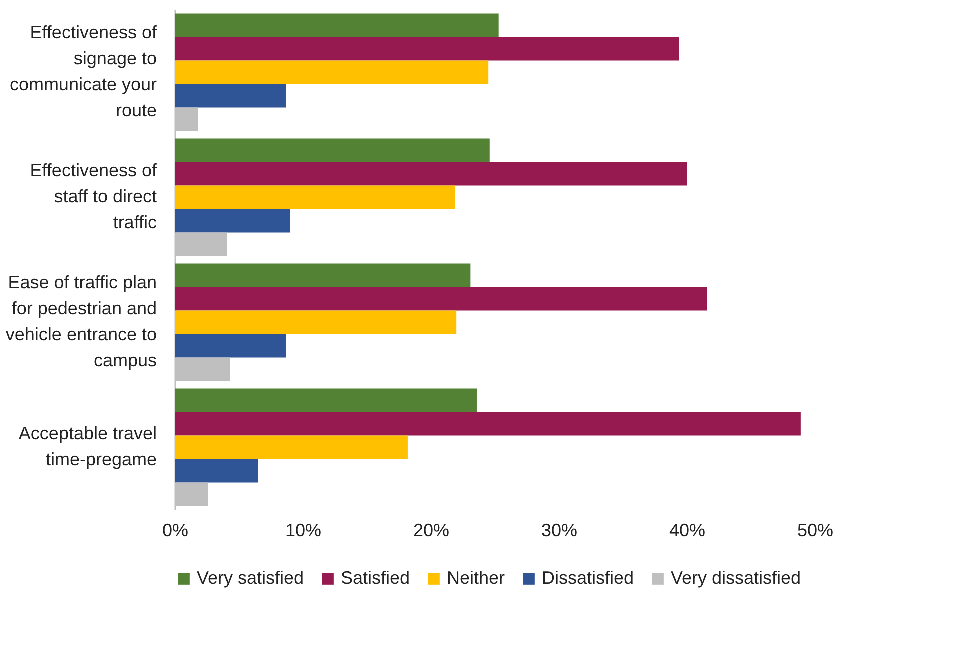 Image resolution: width=971 pixels, height=649 pixels. I want to click on legend-label: Very dissatisfied, so click(736, 578).